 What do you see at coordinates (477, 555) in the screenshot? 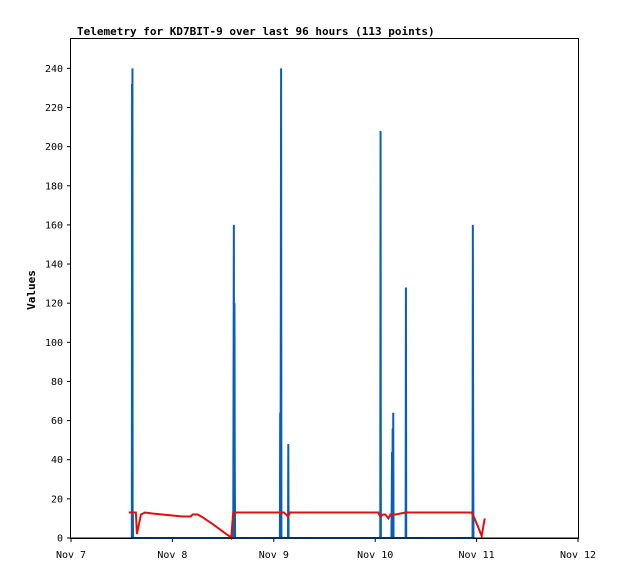
I see `x-tick-label: Nov 11` at bounding box center [477, 555].